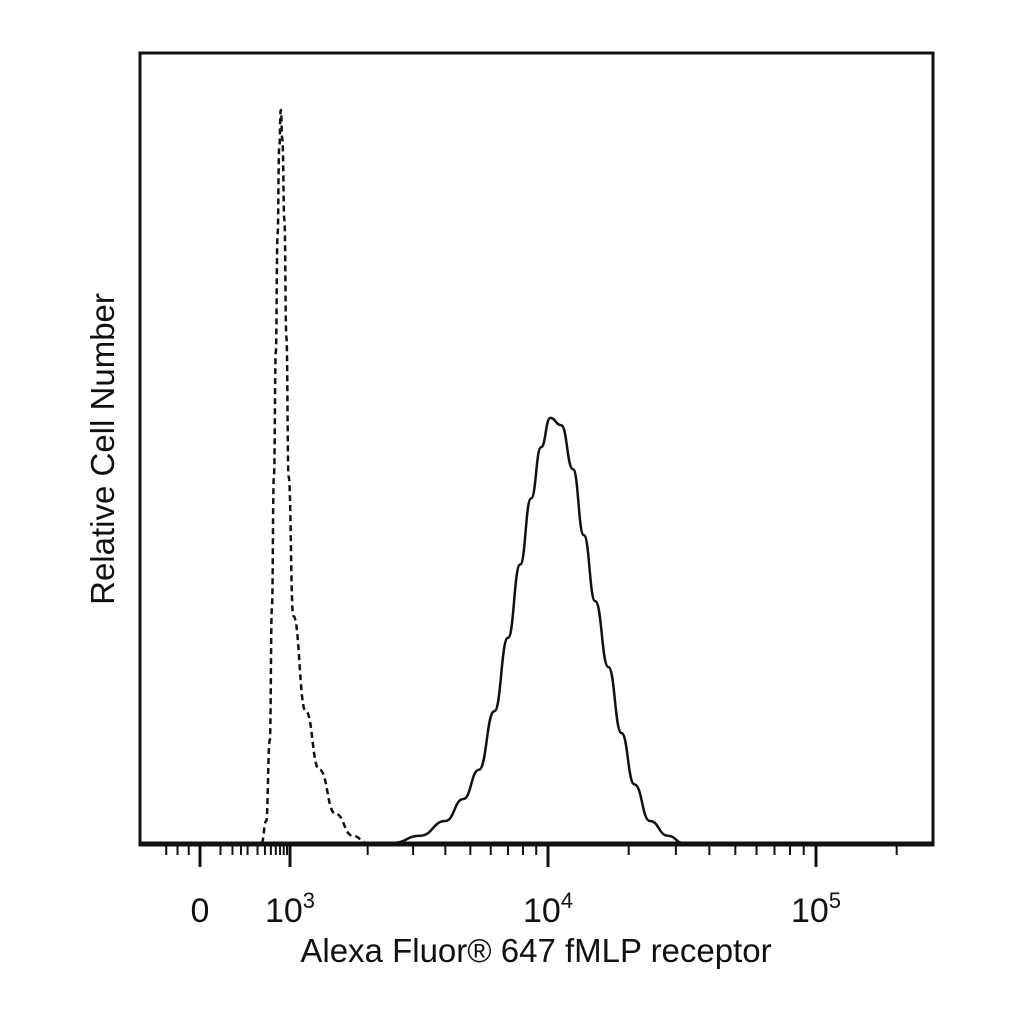 Image resolution: width=1024 pixels, height=1024 pixels. What do you see at coordinates (548, 909) in the screenshot?
I see `x-tick-label: 10⁴` at bounding box center [548, 909].